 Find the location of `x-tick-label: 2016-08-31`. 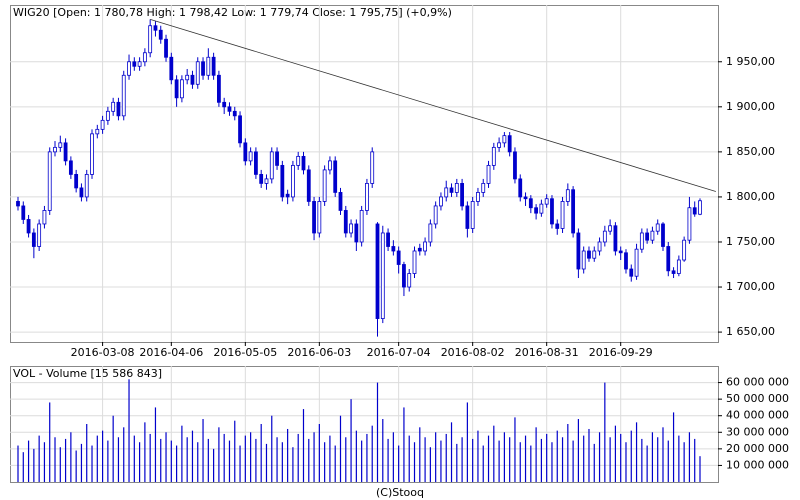

x-tick-label: 2016-08-31 is located at coordinates (547, 352).